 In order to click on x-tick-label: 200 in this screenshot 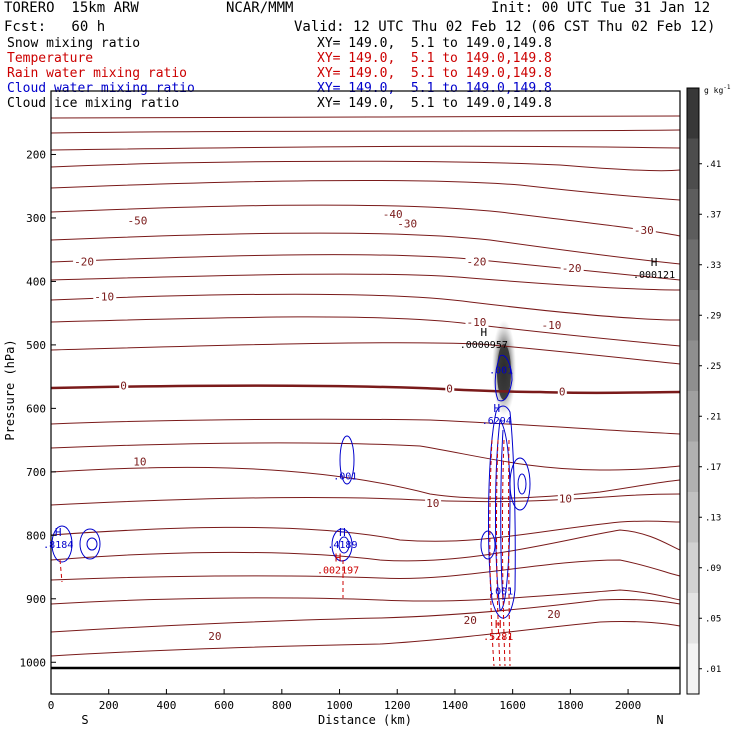, I will do `click(109, 705)`.